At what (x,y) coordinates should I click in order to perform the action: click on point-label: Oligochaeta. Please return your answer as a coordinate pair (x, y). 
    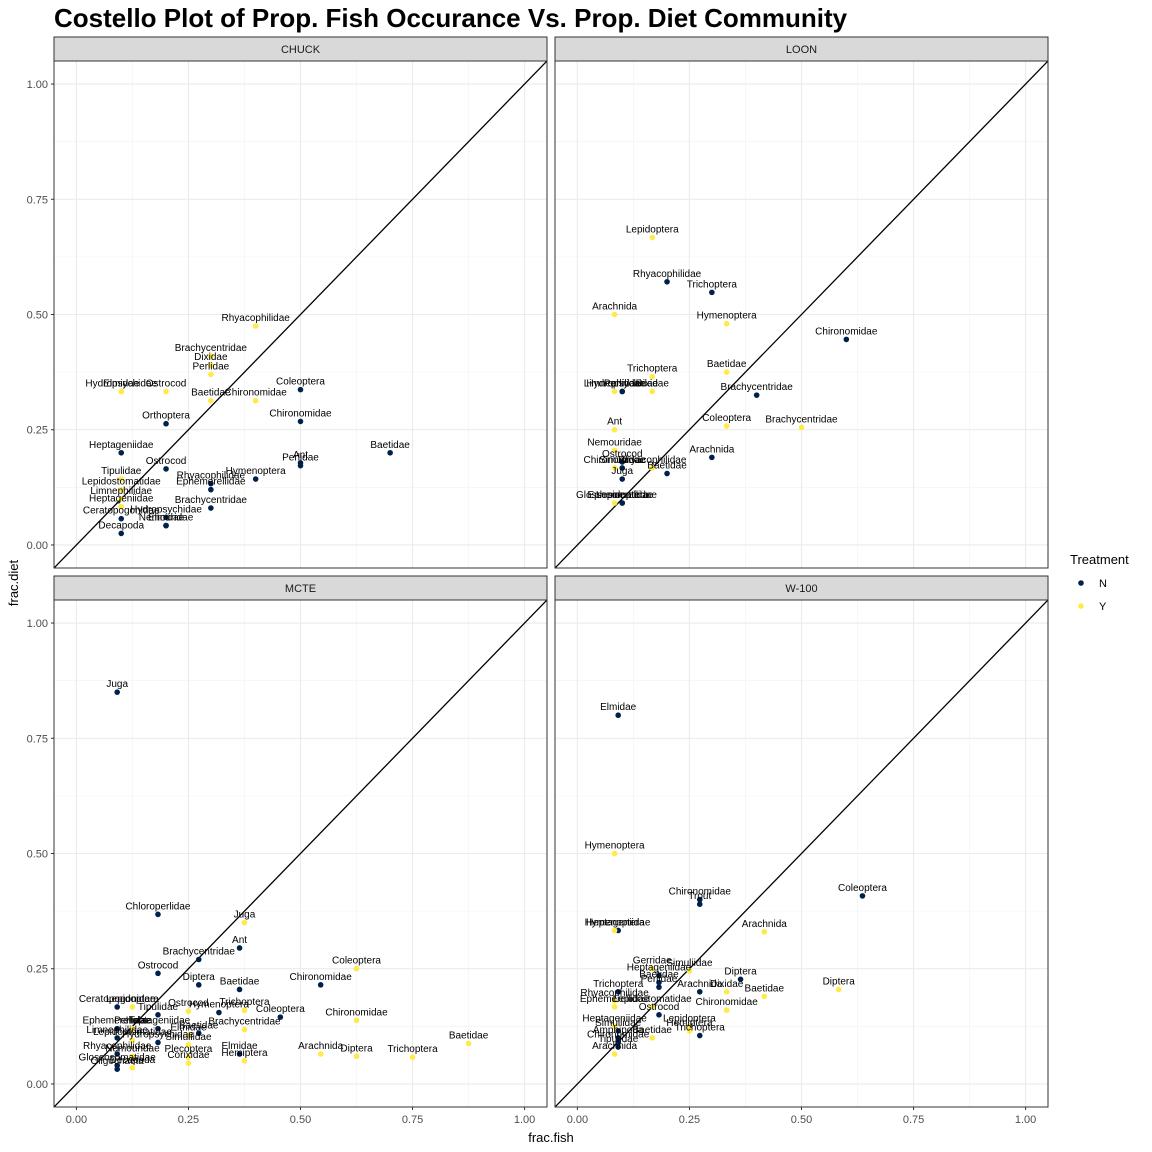
    Looking at the image, I should click on (118, 1061).